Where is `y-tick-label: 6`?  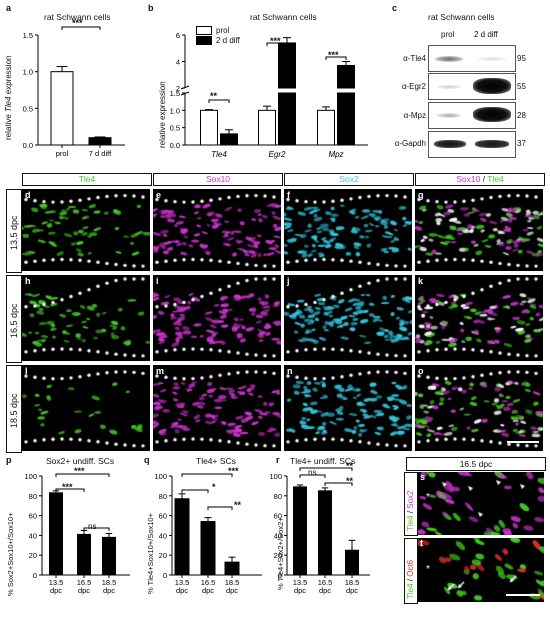
y-tick-label: 6 is located at coordinates (178, 35).